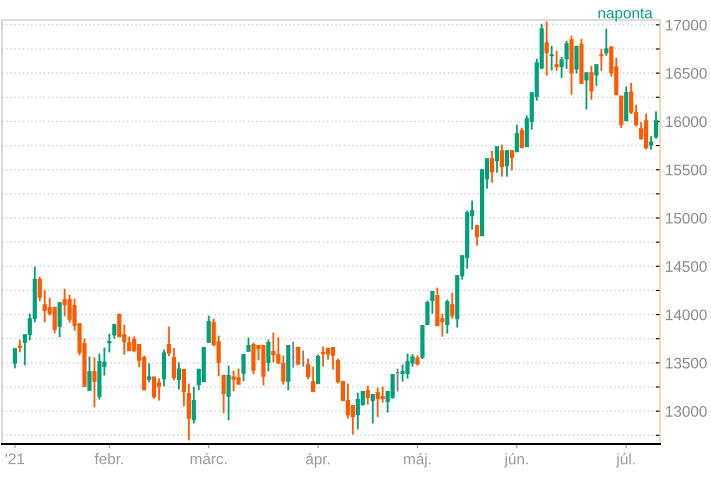  What do you see at coordinates (686, 314) in the screenshot?
I see `y-tick-label: 14000` at bounding box center [686, 314].